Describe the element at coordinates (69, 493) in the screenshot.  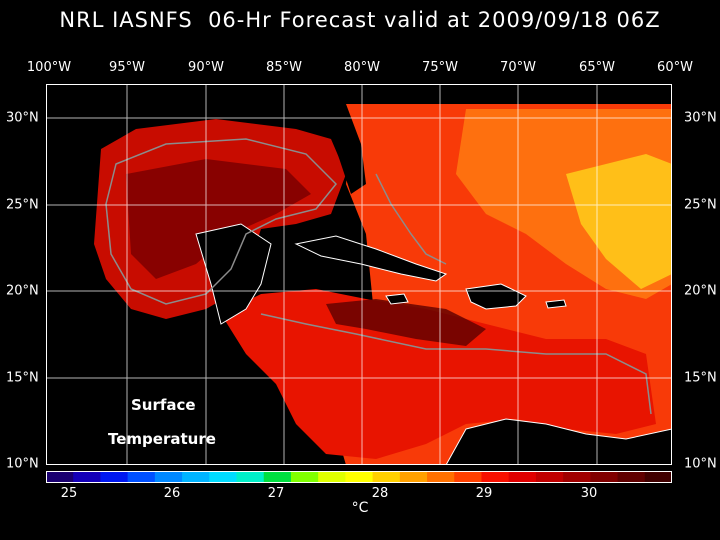
I see `colorbar-tick-25: 25` at that location.